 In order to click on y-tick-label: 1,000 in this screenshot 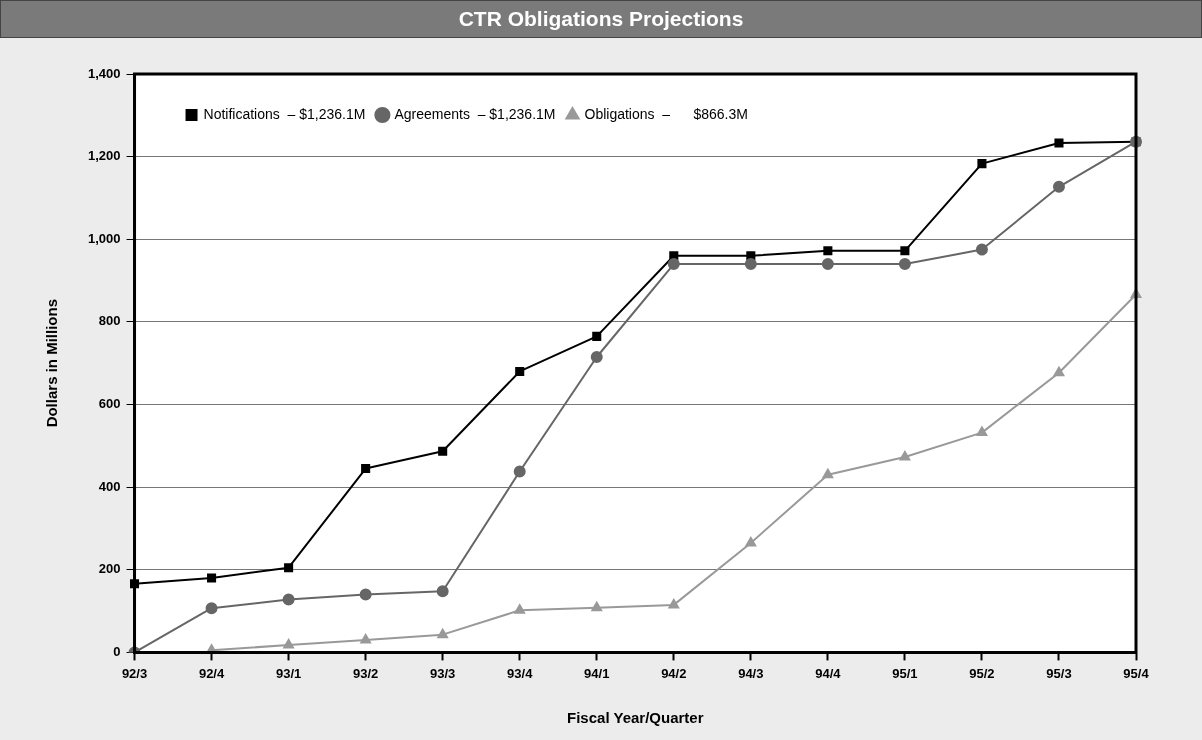, I will do `click(104, 238)`.